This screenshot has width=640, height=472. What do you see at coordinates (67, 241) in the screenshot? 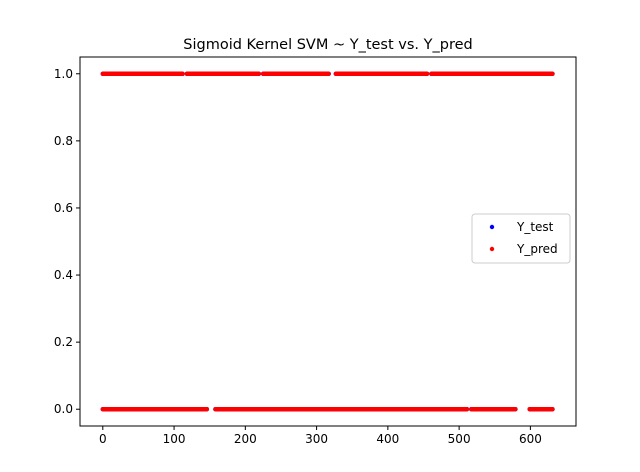
I see `y-axis: 0.0 0.2 0.4 0.6 0.8 1.0` at bounding box center [67, 241].